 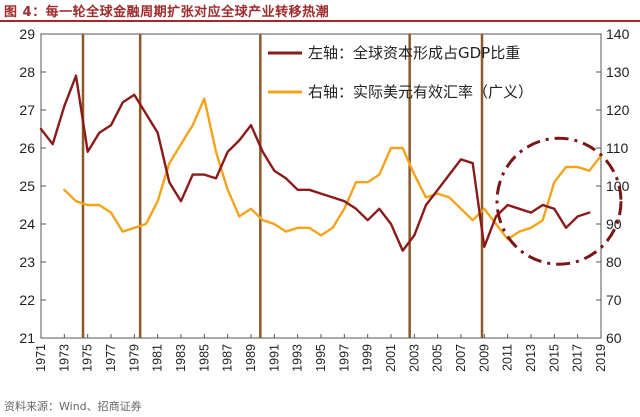 I want to click on left-tick-label: 29, so click(x=27, y=34).